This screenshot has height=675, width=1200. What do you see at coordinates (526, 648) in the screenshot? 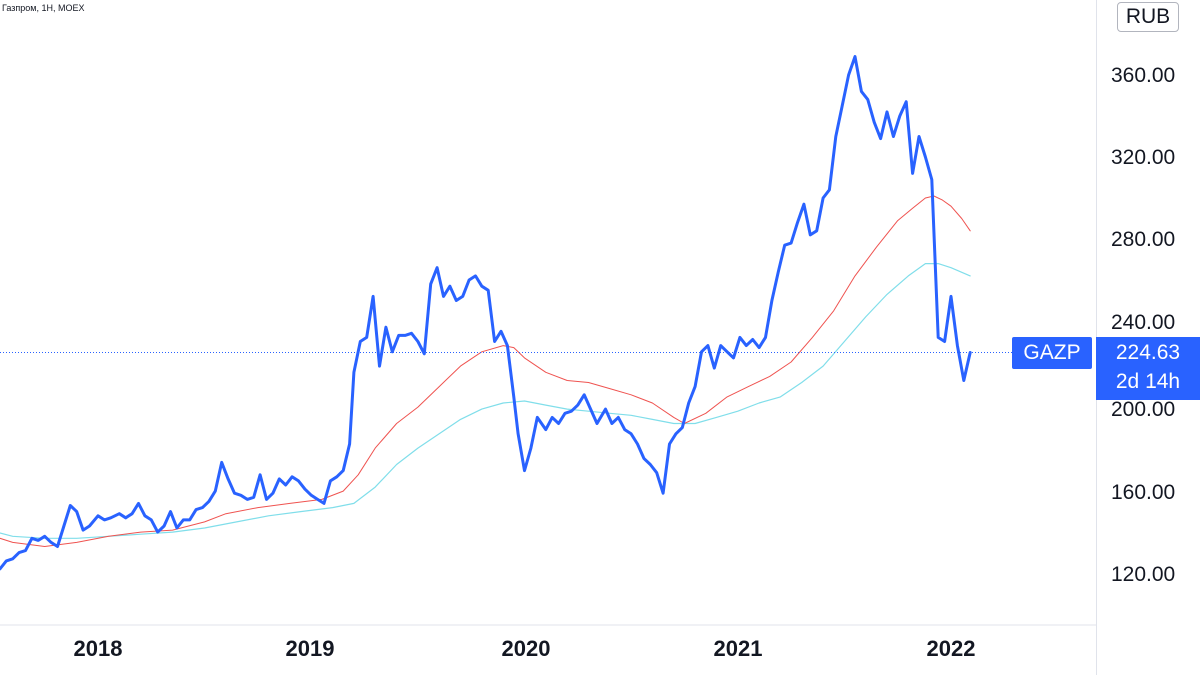
I see `x-tick-label: 2020` at bounding box center [526, 648].